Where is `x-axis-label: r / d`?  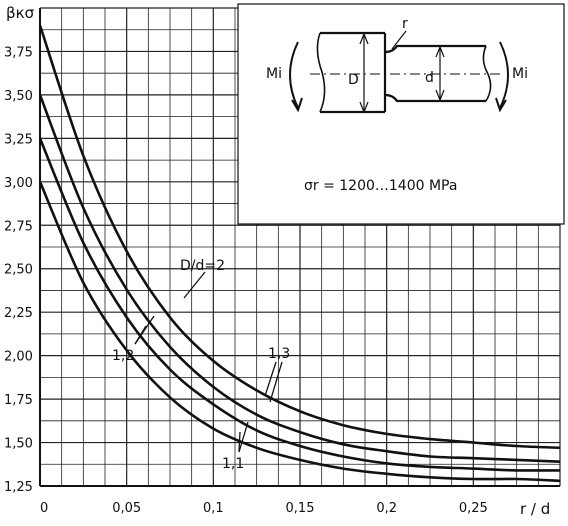
x-axis-label: r / d is located at coordinates (535, 509).